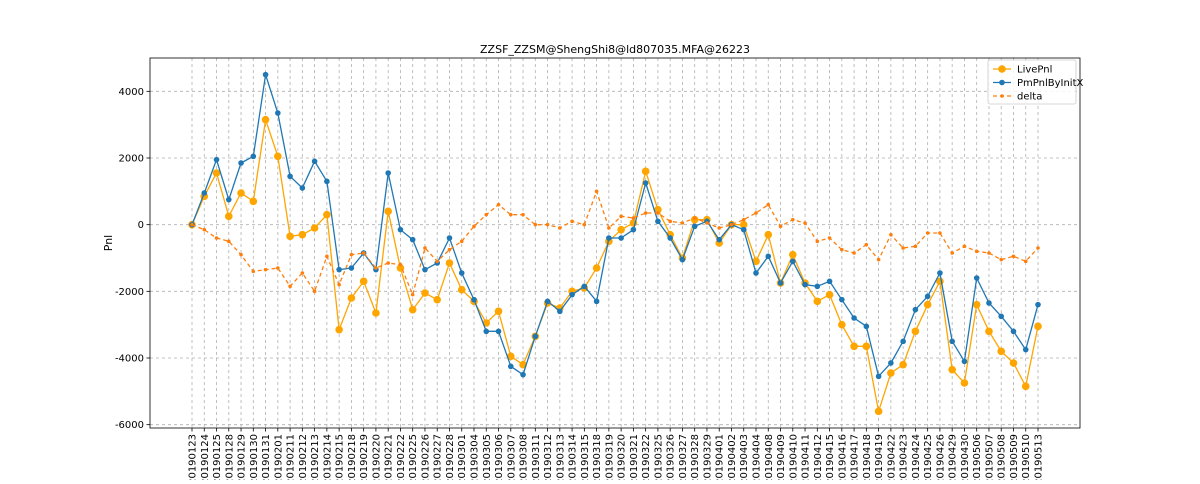 This screenshot has width=1200, height=484. Describe the element at coordinates (732, 457) in the screenshot. I see `x-tick-label: 20190402` at that location.